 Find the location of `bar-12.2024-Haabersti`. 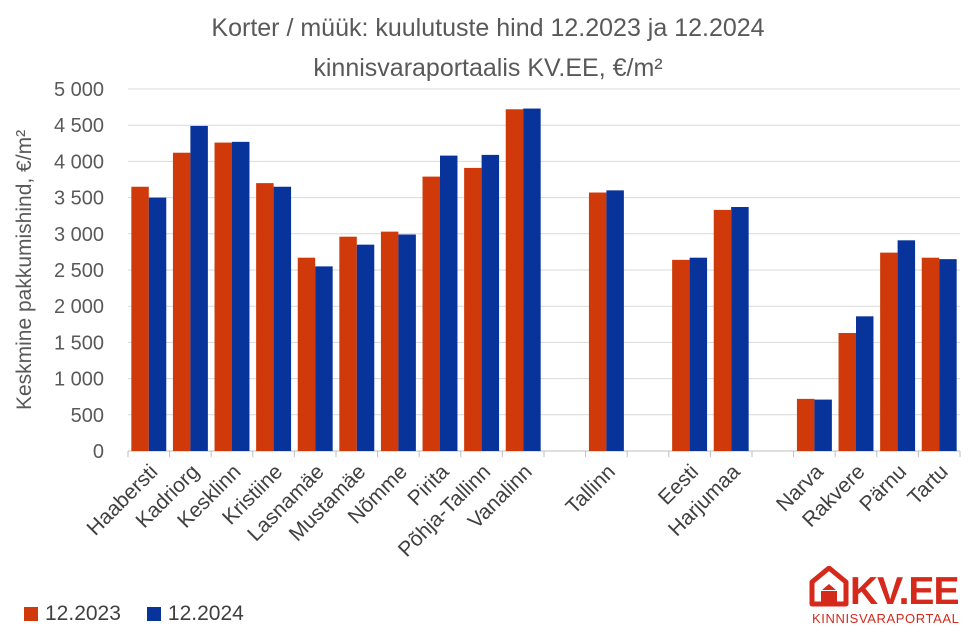

bar-12.2024-Haabersti is located at coordinates (157, 324).